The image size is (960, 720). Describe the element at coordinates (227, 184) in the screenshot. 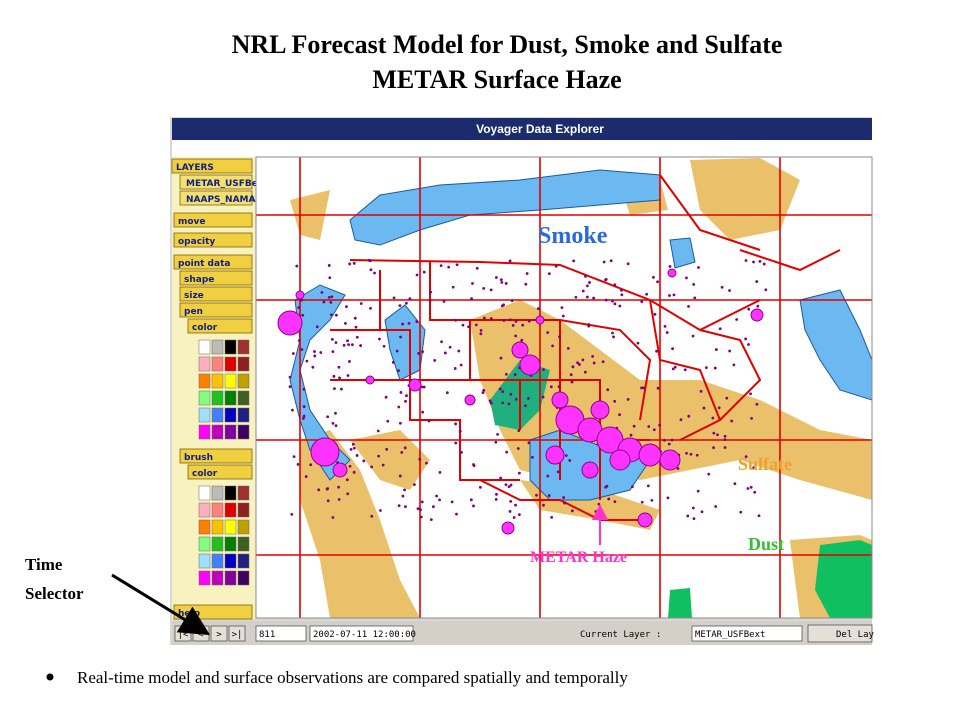

I see `layer-name: METAR_USFBext` at that location.